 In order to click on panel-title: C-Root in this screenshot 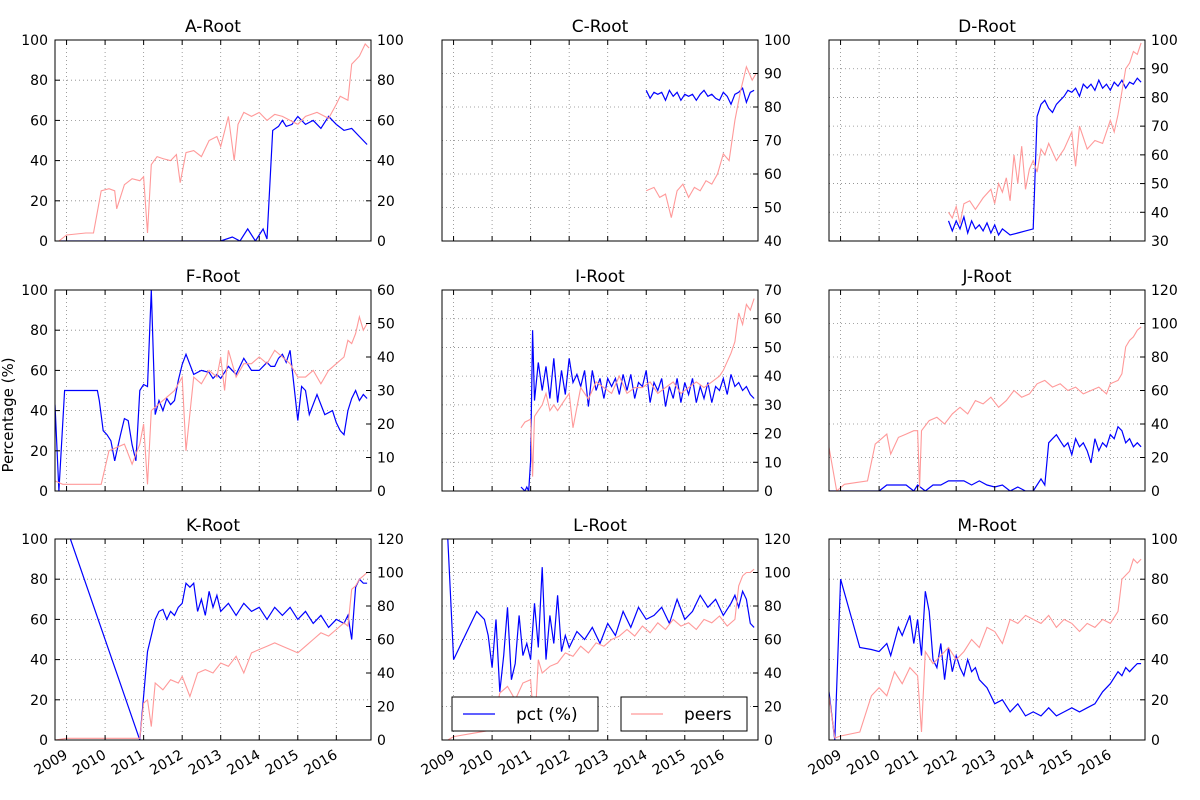, I will do `click(600, 27)`.